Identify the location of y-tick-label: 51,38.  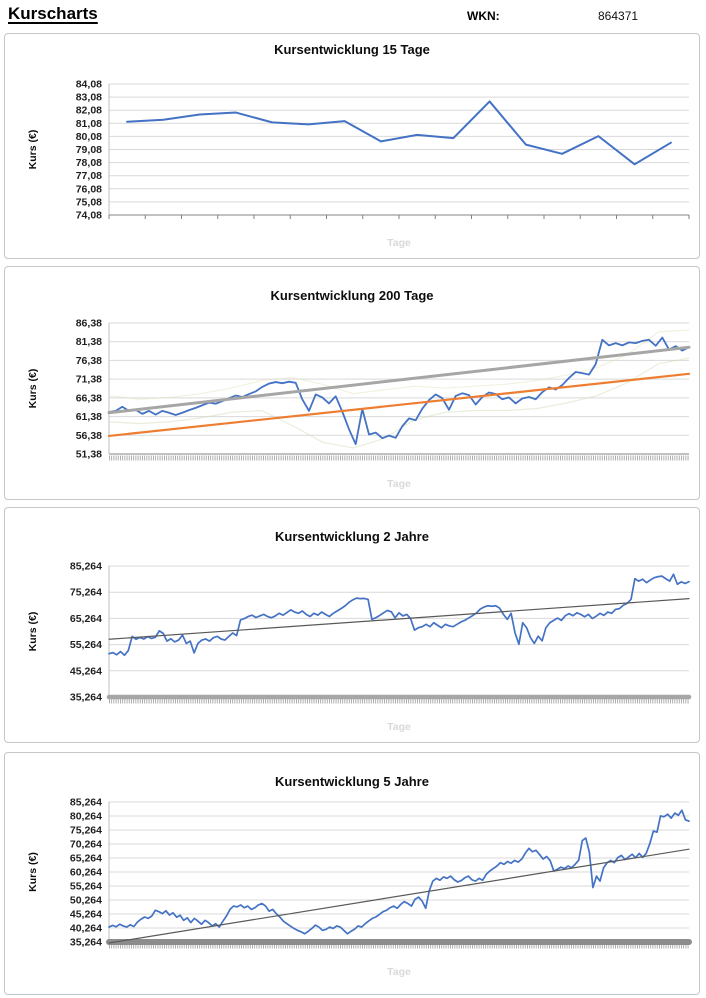
(89, 455).